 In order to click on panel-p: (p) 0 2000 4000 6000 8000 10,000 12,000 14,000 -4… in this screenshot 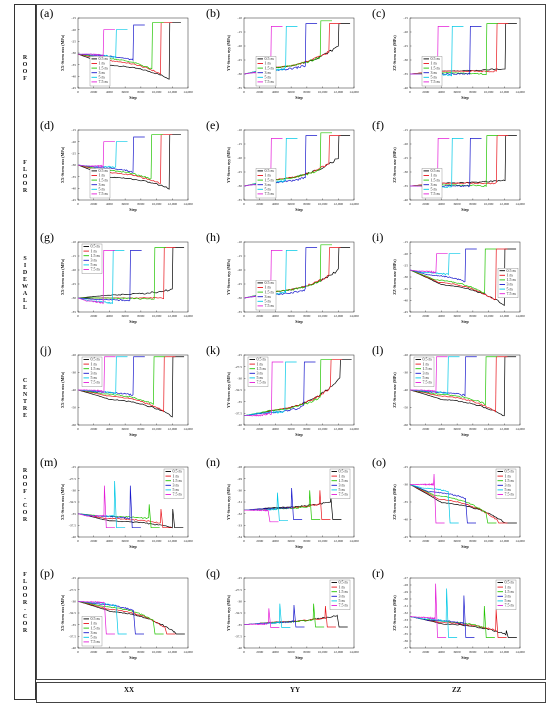, I will do `click(120, 621)`.